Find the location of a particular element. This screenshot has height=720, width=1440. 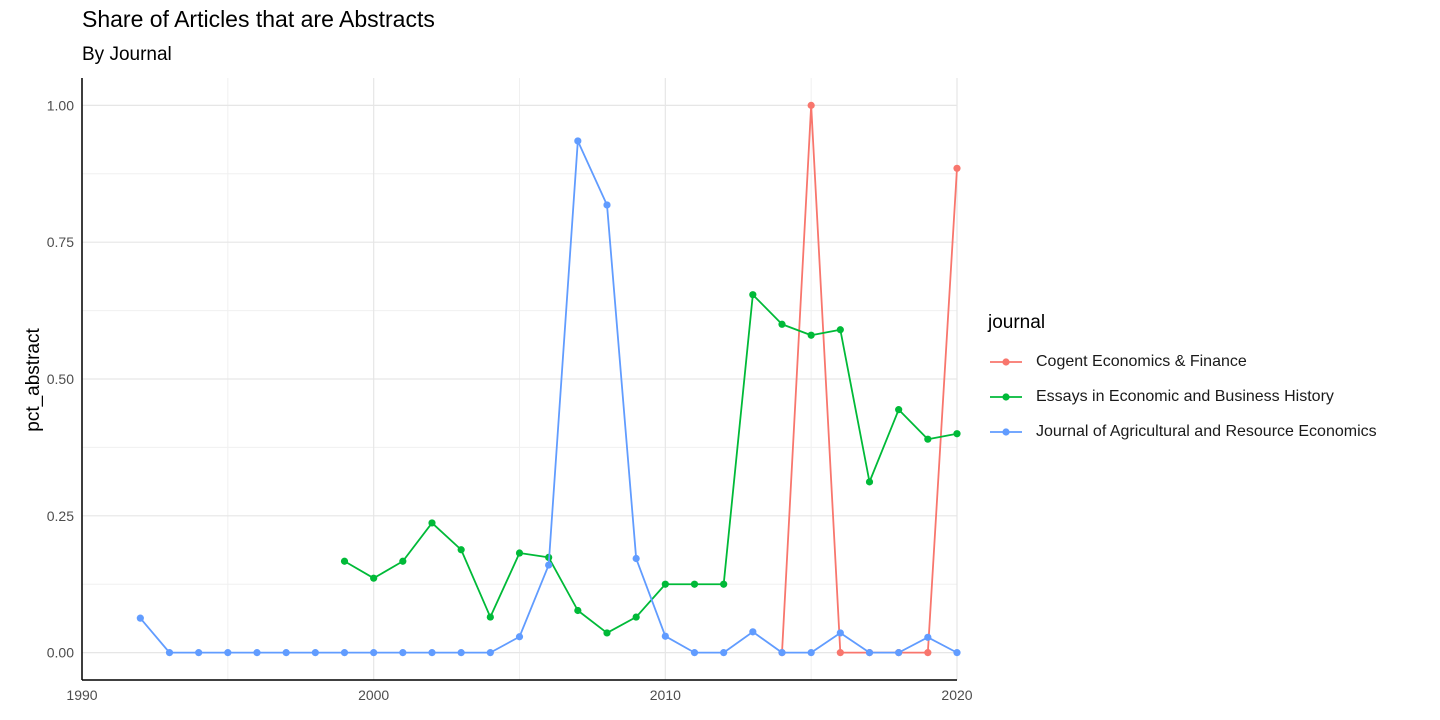

legend-label: Cogent Economics & Finance is located at coordinates (1141, 361).